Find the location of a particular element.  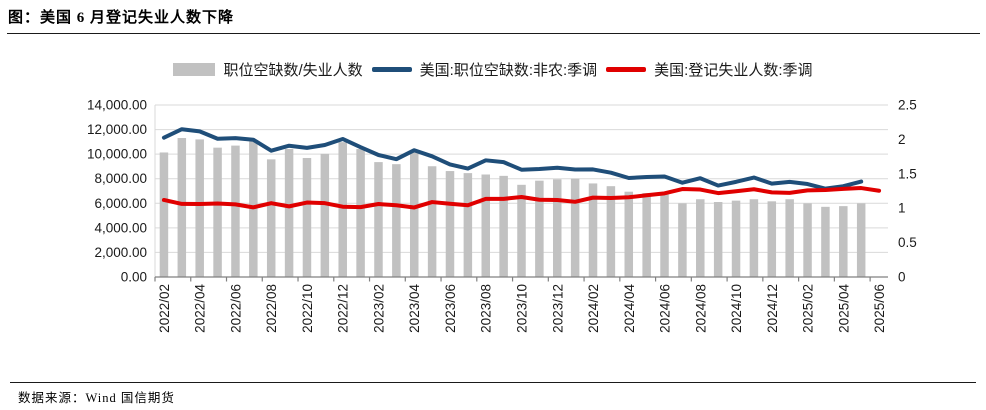

page-title: 图：美国 6 月登记失业人数下降 is located at coordinates (121, 18).